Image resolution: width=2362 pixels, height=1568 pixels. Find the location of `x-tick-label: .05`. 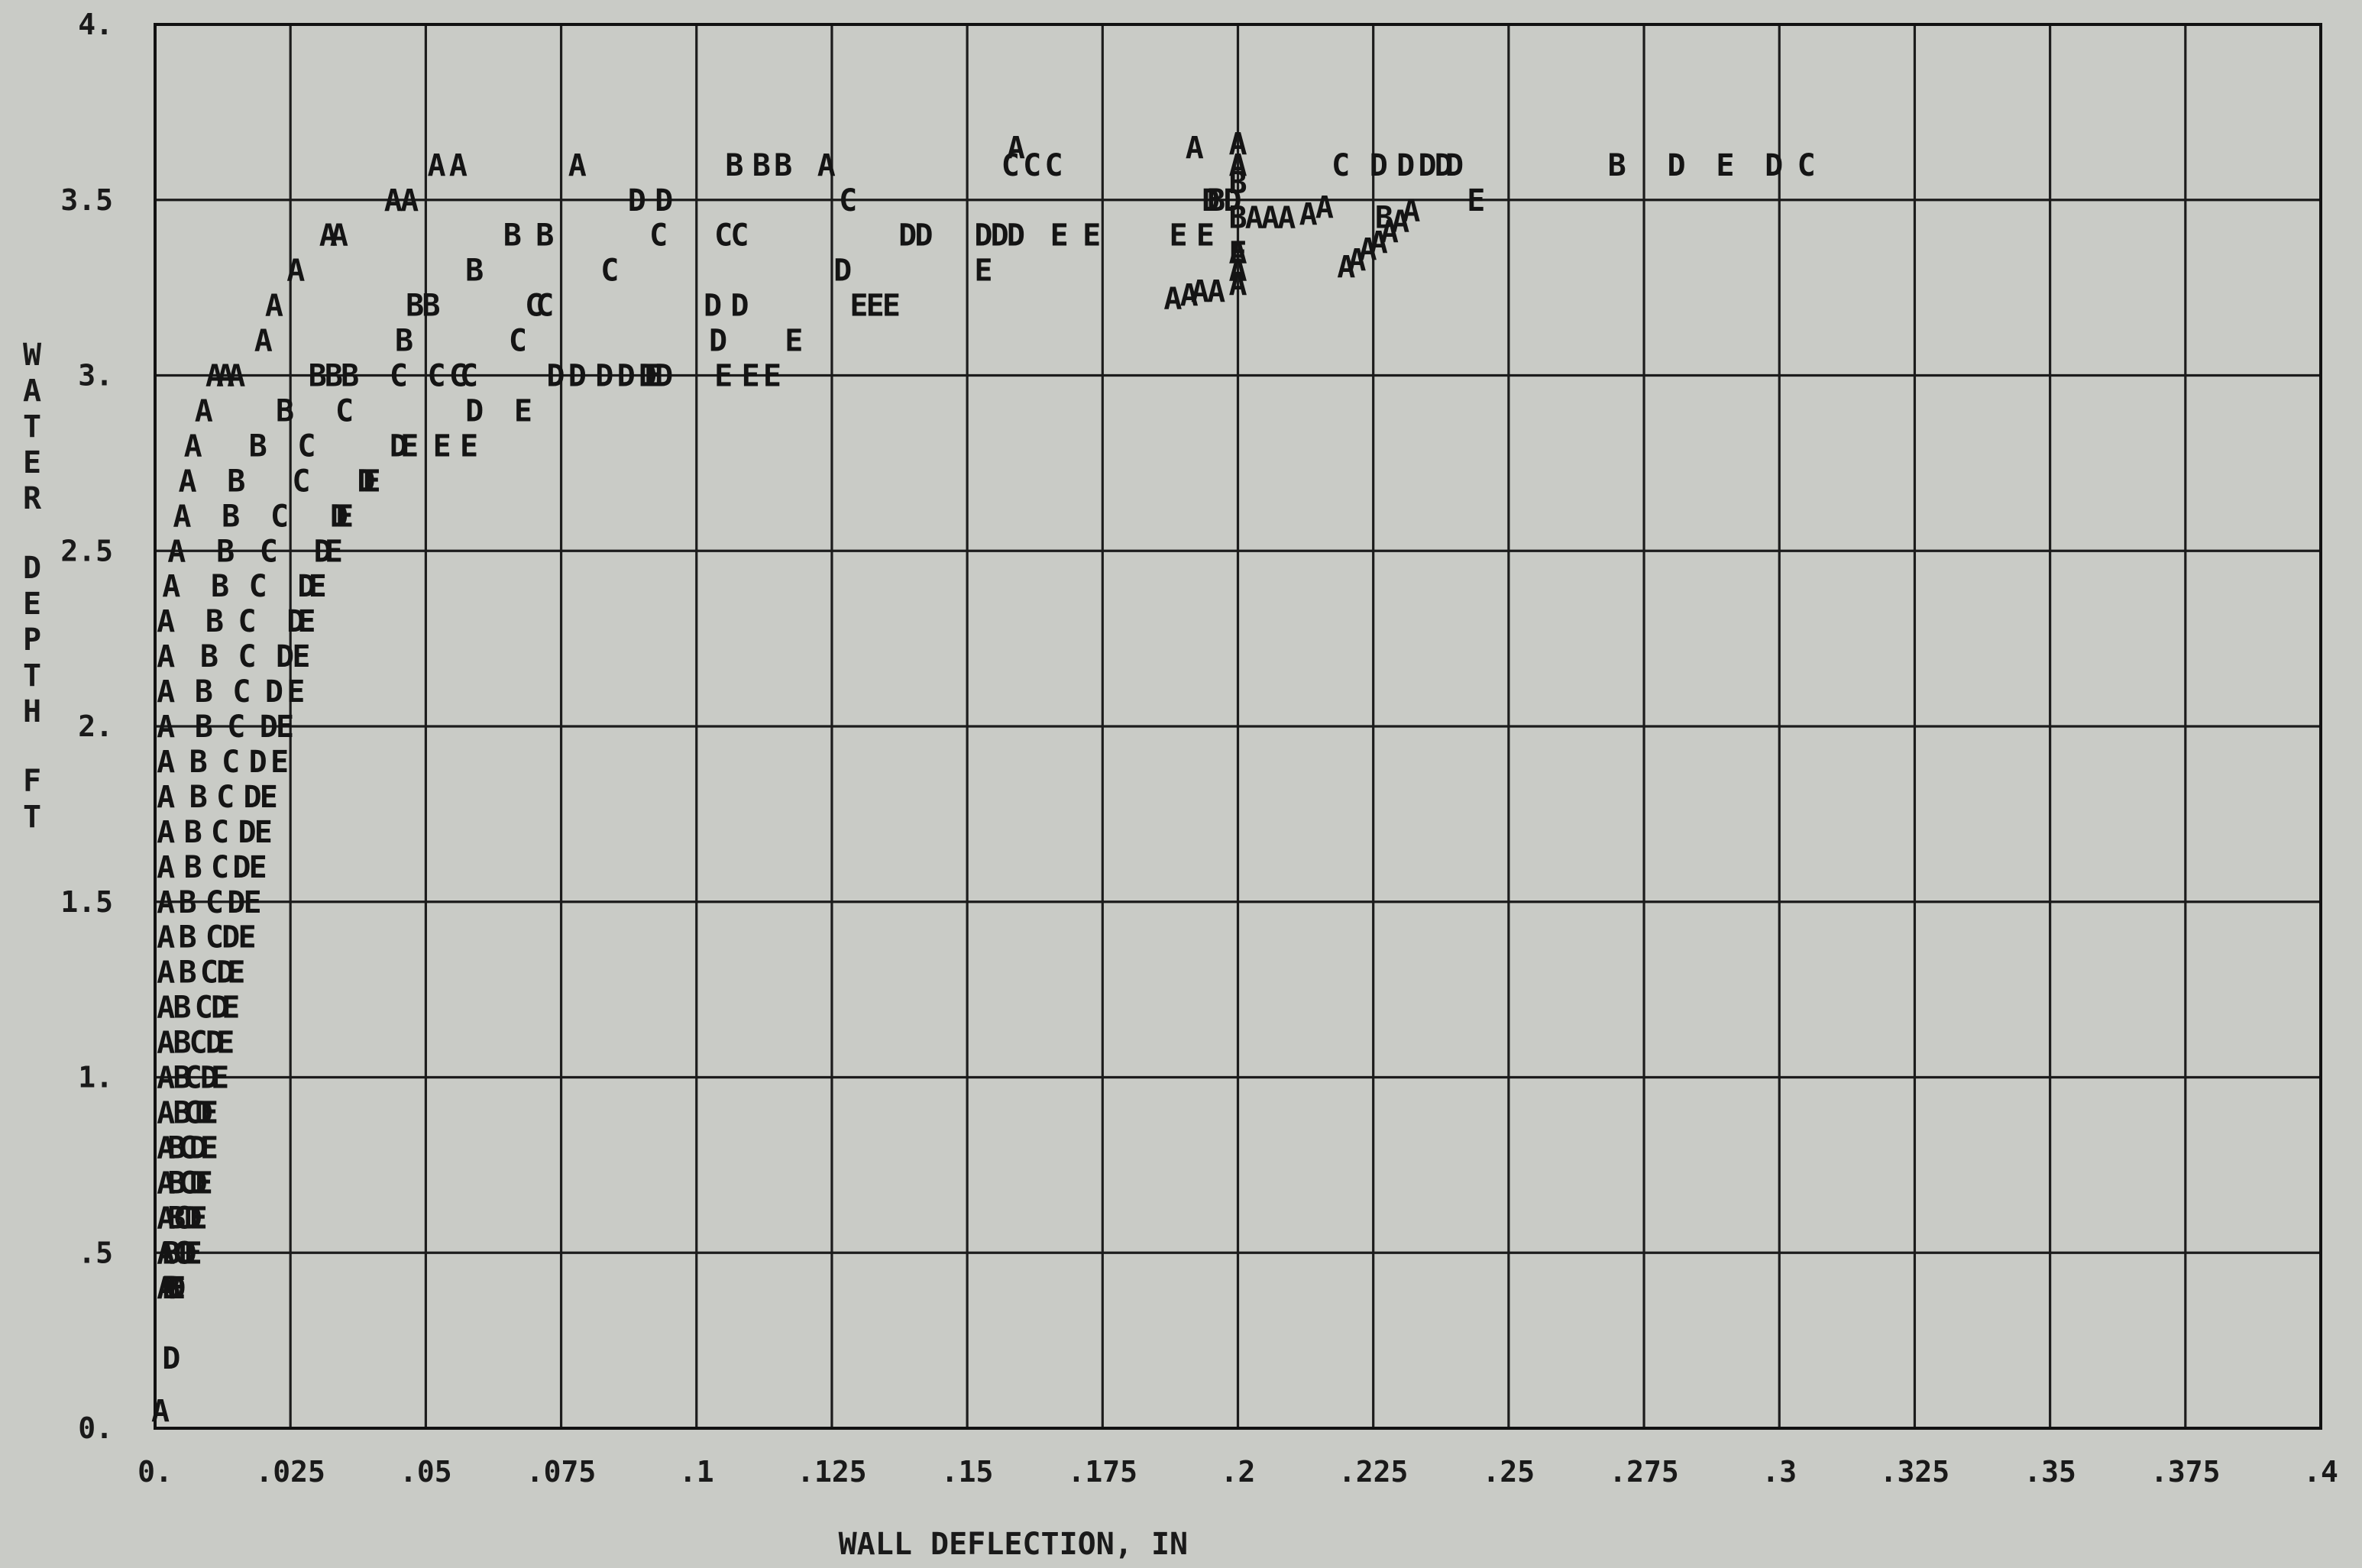

x-tick-label: .05 is located at coordinates (426, 1472).